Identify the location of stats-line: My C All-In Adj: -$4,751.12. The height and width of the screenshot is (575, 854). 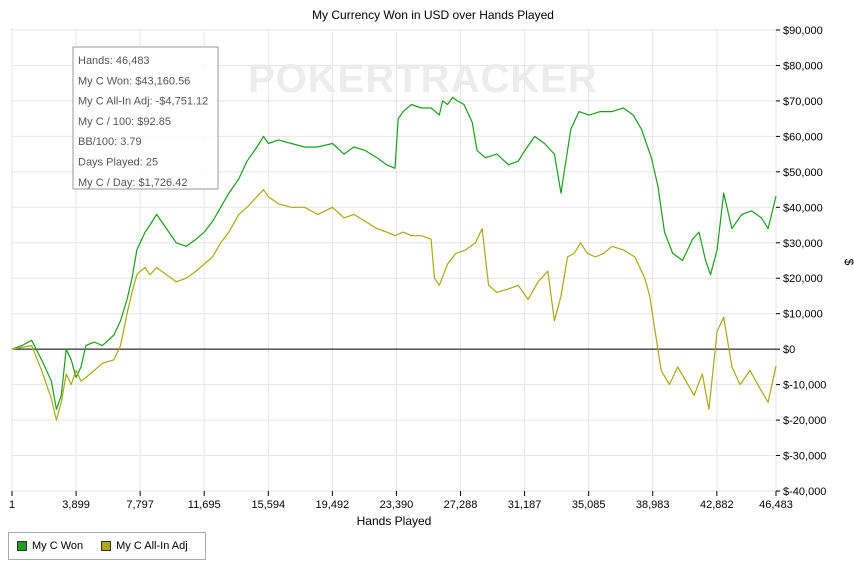
(143, 102).